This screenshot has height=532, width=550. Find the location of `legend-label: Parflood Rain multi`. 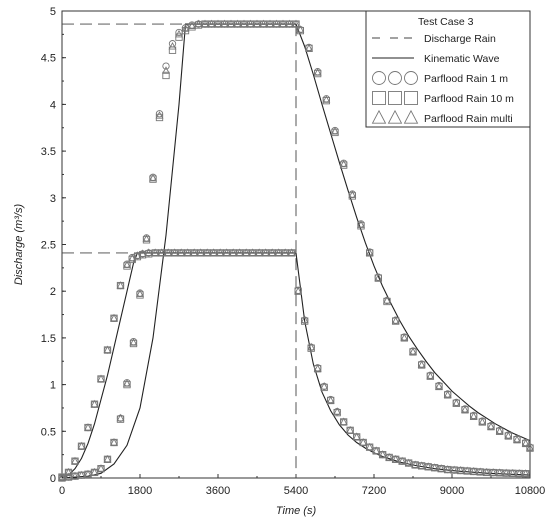

legend-label: Parflood Rain multi is located at coordinates (468, 119).